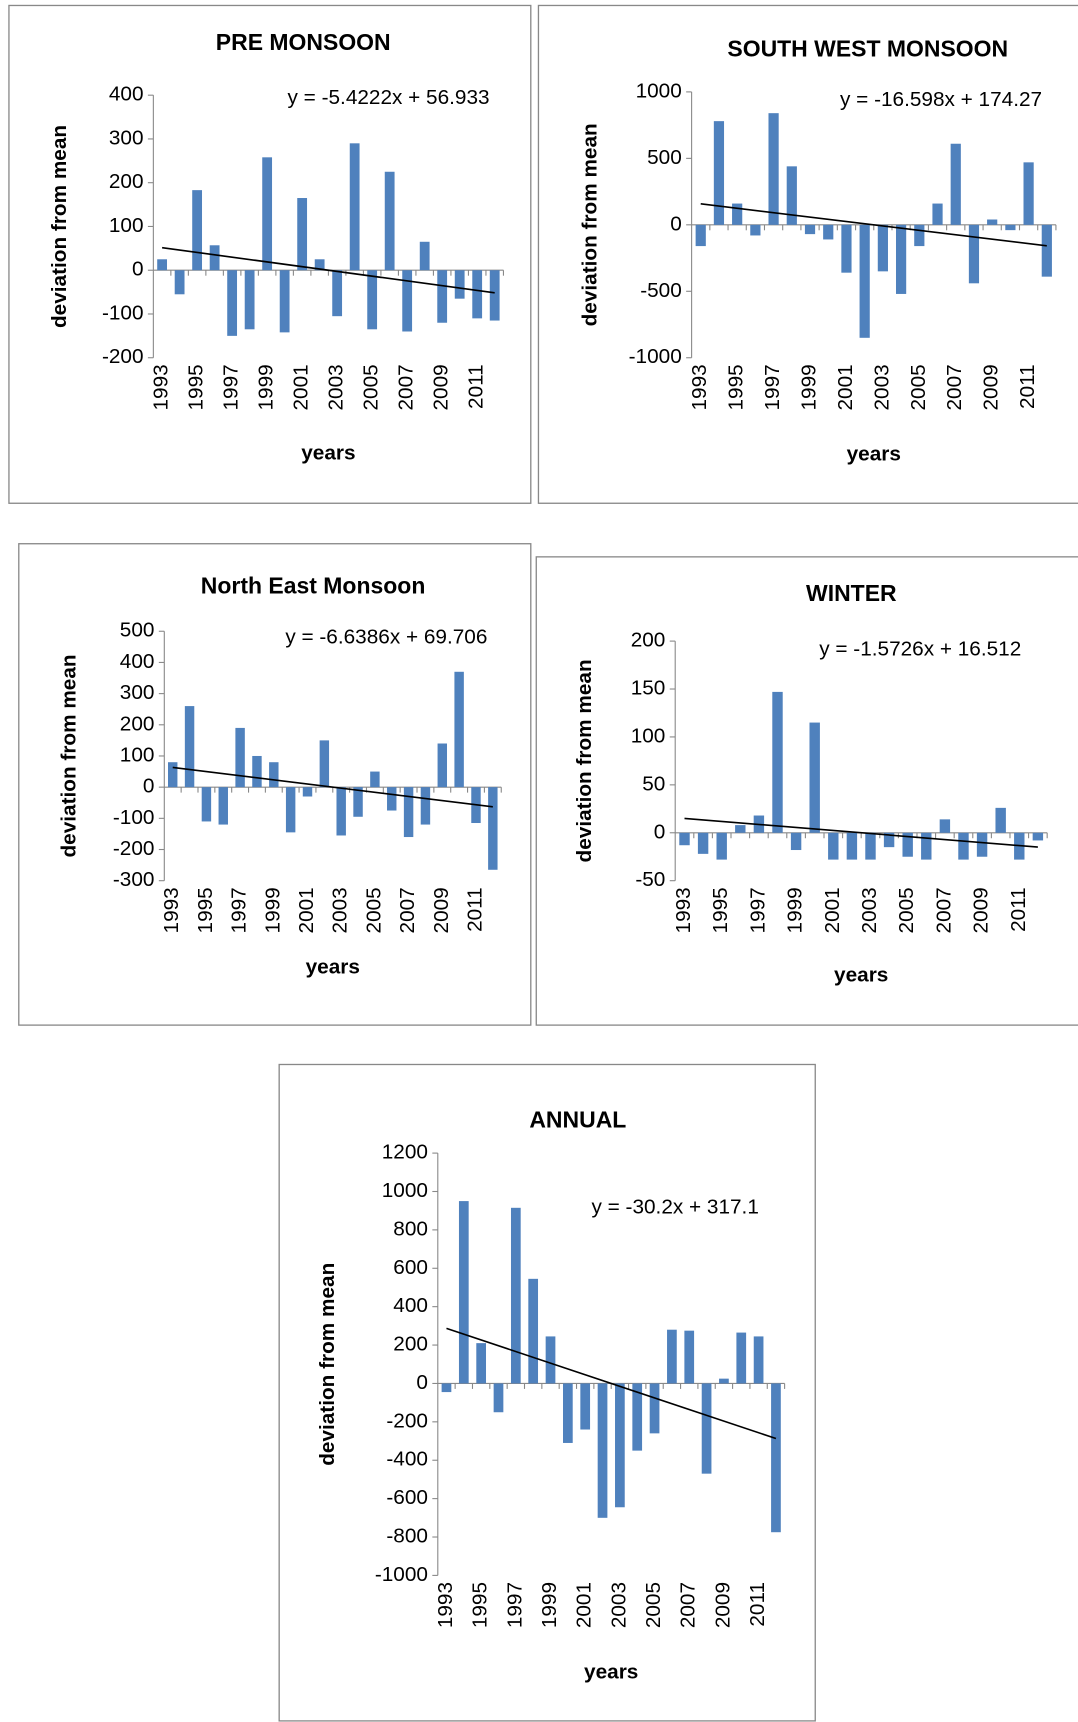 Image resolution: width=1078 pixels, height=1722 pixels. I want to click on trendline, so click(861, 832).